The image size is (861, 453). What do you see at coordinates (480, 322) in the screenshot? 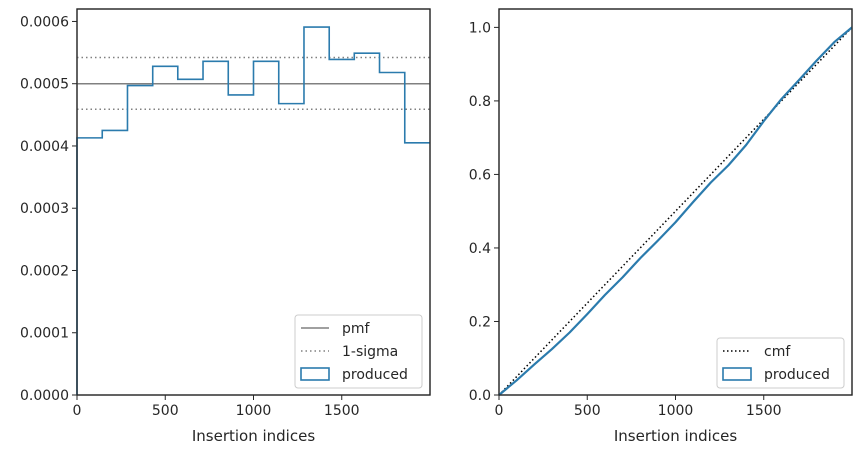
I see `y-tick-label: 0.2` at bounding box center [480, 322].